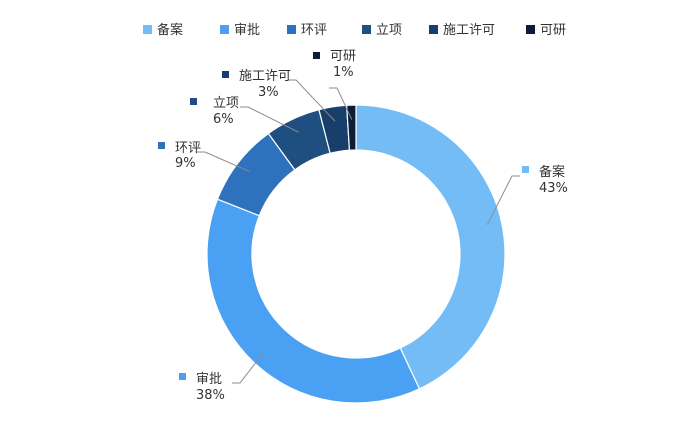 The height and width of the screenshot is (422, 692). What do you see at coordinates (314, 30) in the screenshot?
I see `legend-label-2: 环评` at bounding box center [314, 30].